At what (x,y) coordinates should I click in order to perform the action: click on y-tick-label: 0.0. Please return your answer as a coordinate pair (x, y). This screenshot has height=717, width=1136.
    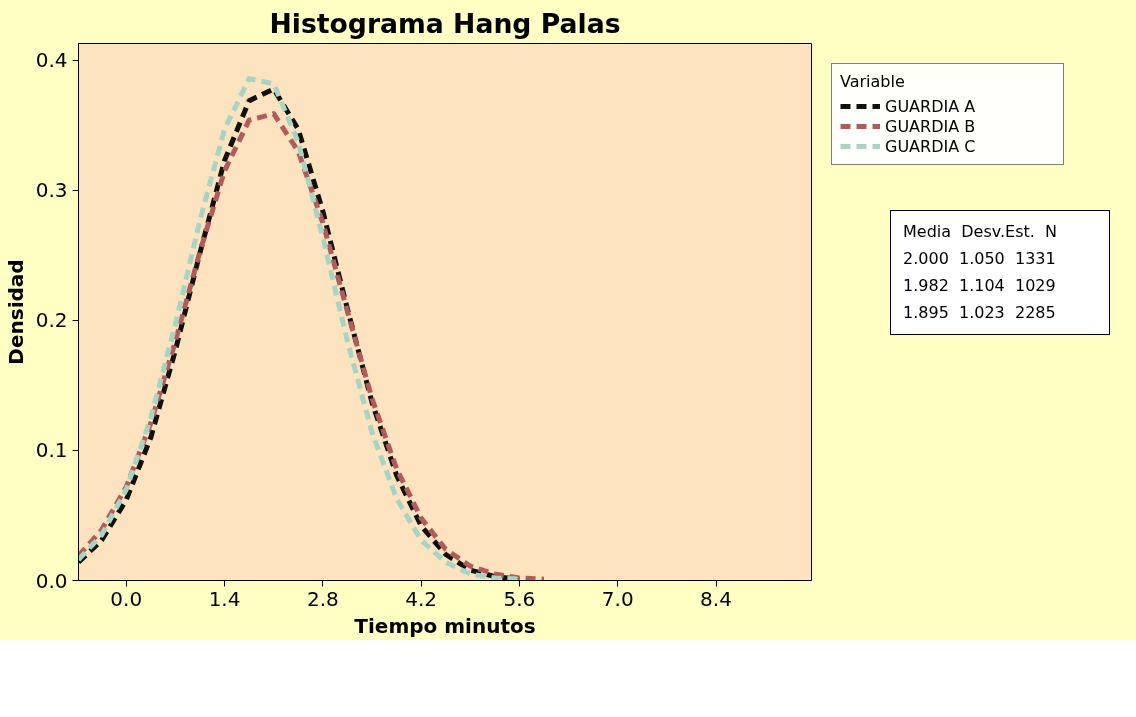
    Looking at the image, I should click on (51, 580).